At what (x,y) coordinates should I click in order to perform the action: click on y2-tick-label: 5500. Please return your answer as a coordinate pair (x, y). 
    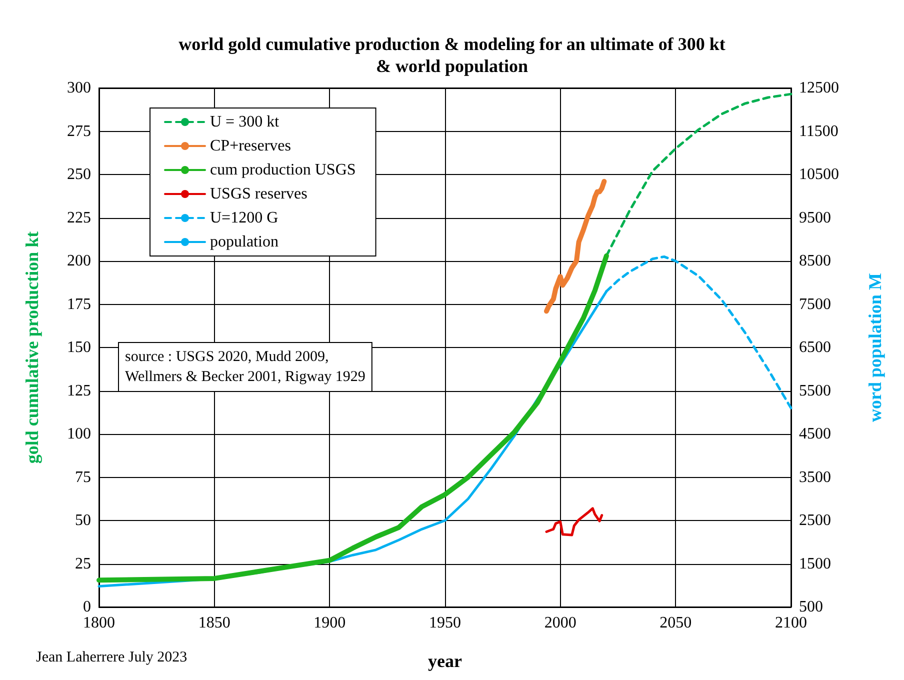
    Looking at the image, I should click on (815, 391).